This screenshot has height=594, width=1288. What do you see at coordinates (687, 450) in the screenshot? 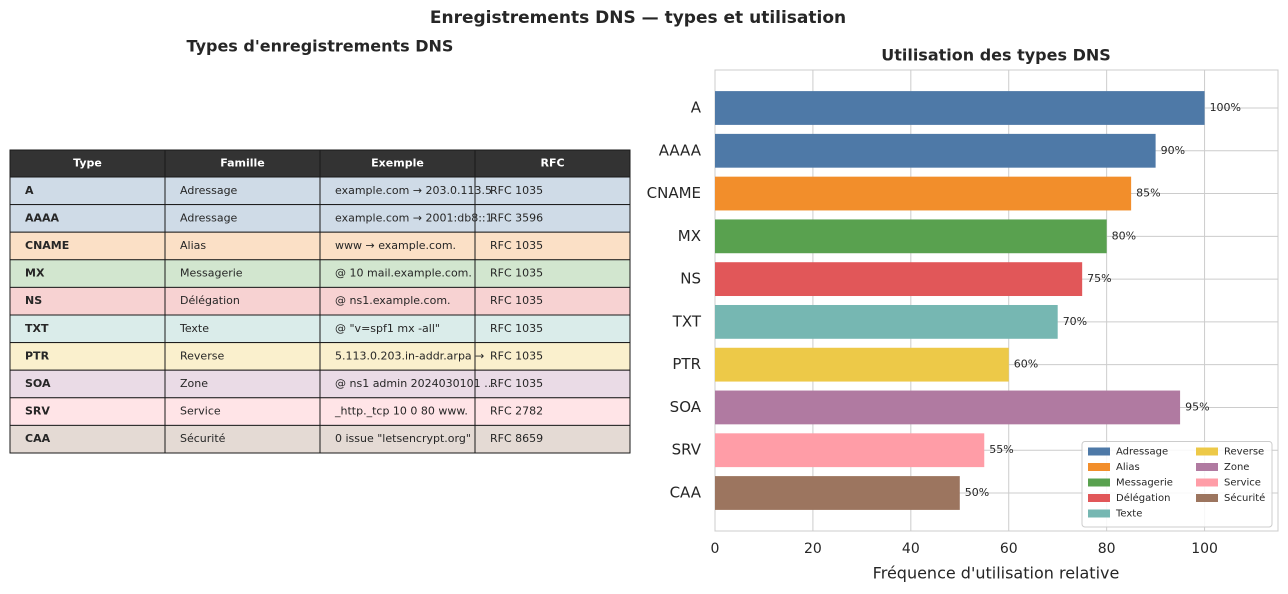
I see `y-tick-label: SRV` at bounding box center [687, 450].